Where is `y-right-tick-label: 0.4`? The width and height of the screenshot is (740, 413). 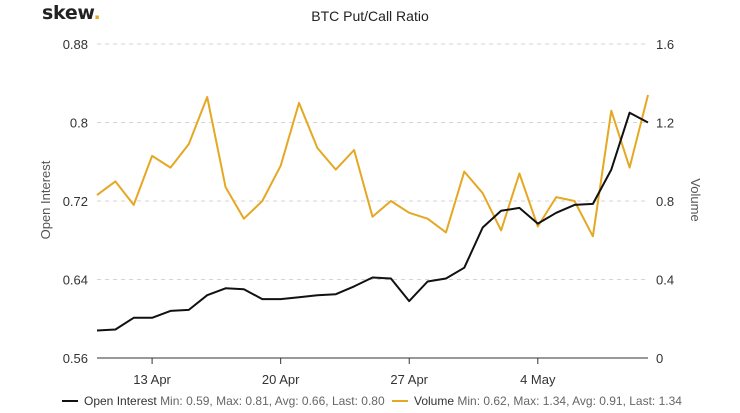
y-right-tick-label: 0.4 is located at coordinates (665, 280).